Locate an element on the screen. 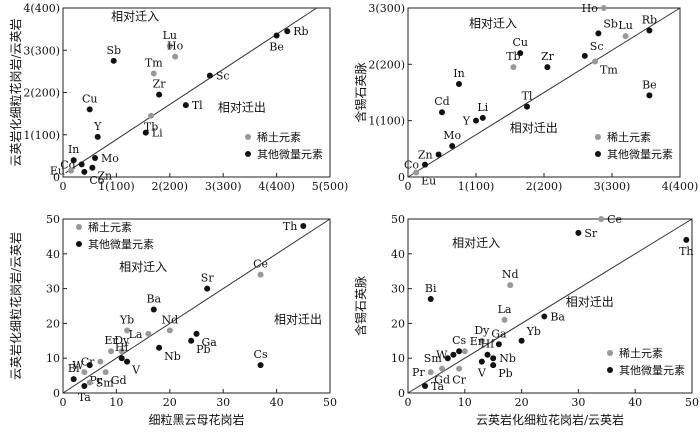 The width and height of the screenshot is (700, 433). y-tick-label: 3(300) is located at coordinates (386, 8).